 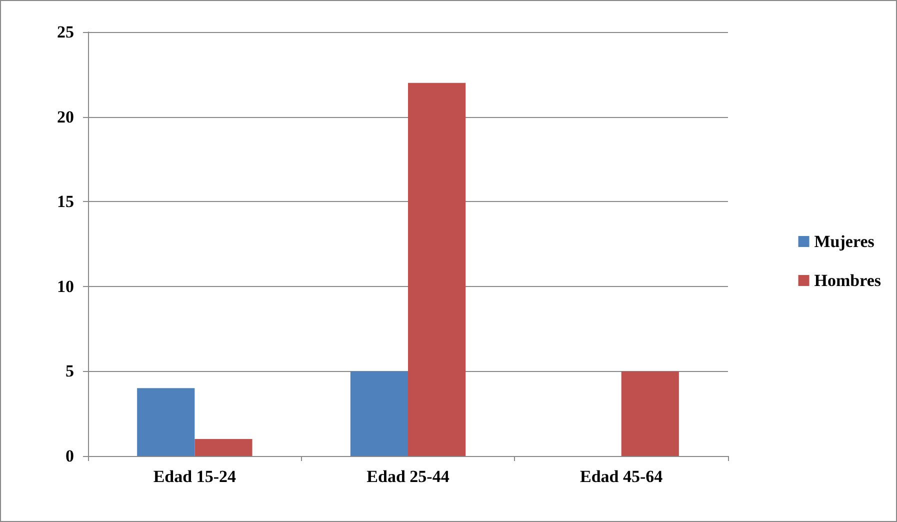 I want to click on y-tick-label: 20, so click(x=65, y=116).